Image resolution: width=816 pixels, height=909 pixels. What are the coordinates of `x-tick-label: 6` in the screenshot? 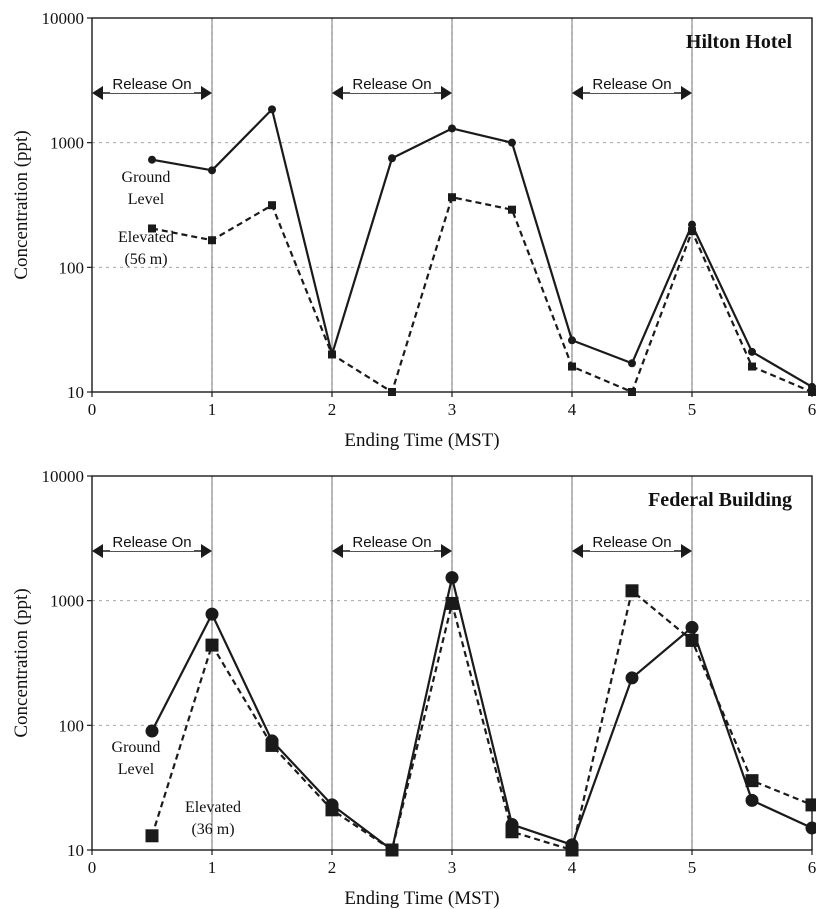 It's located at (812, 867).